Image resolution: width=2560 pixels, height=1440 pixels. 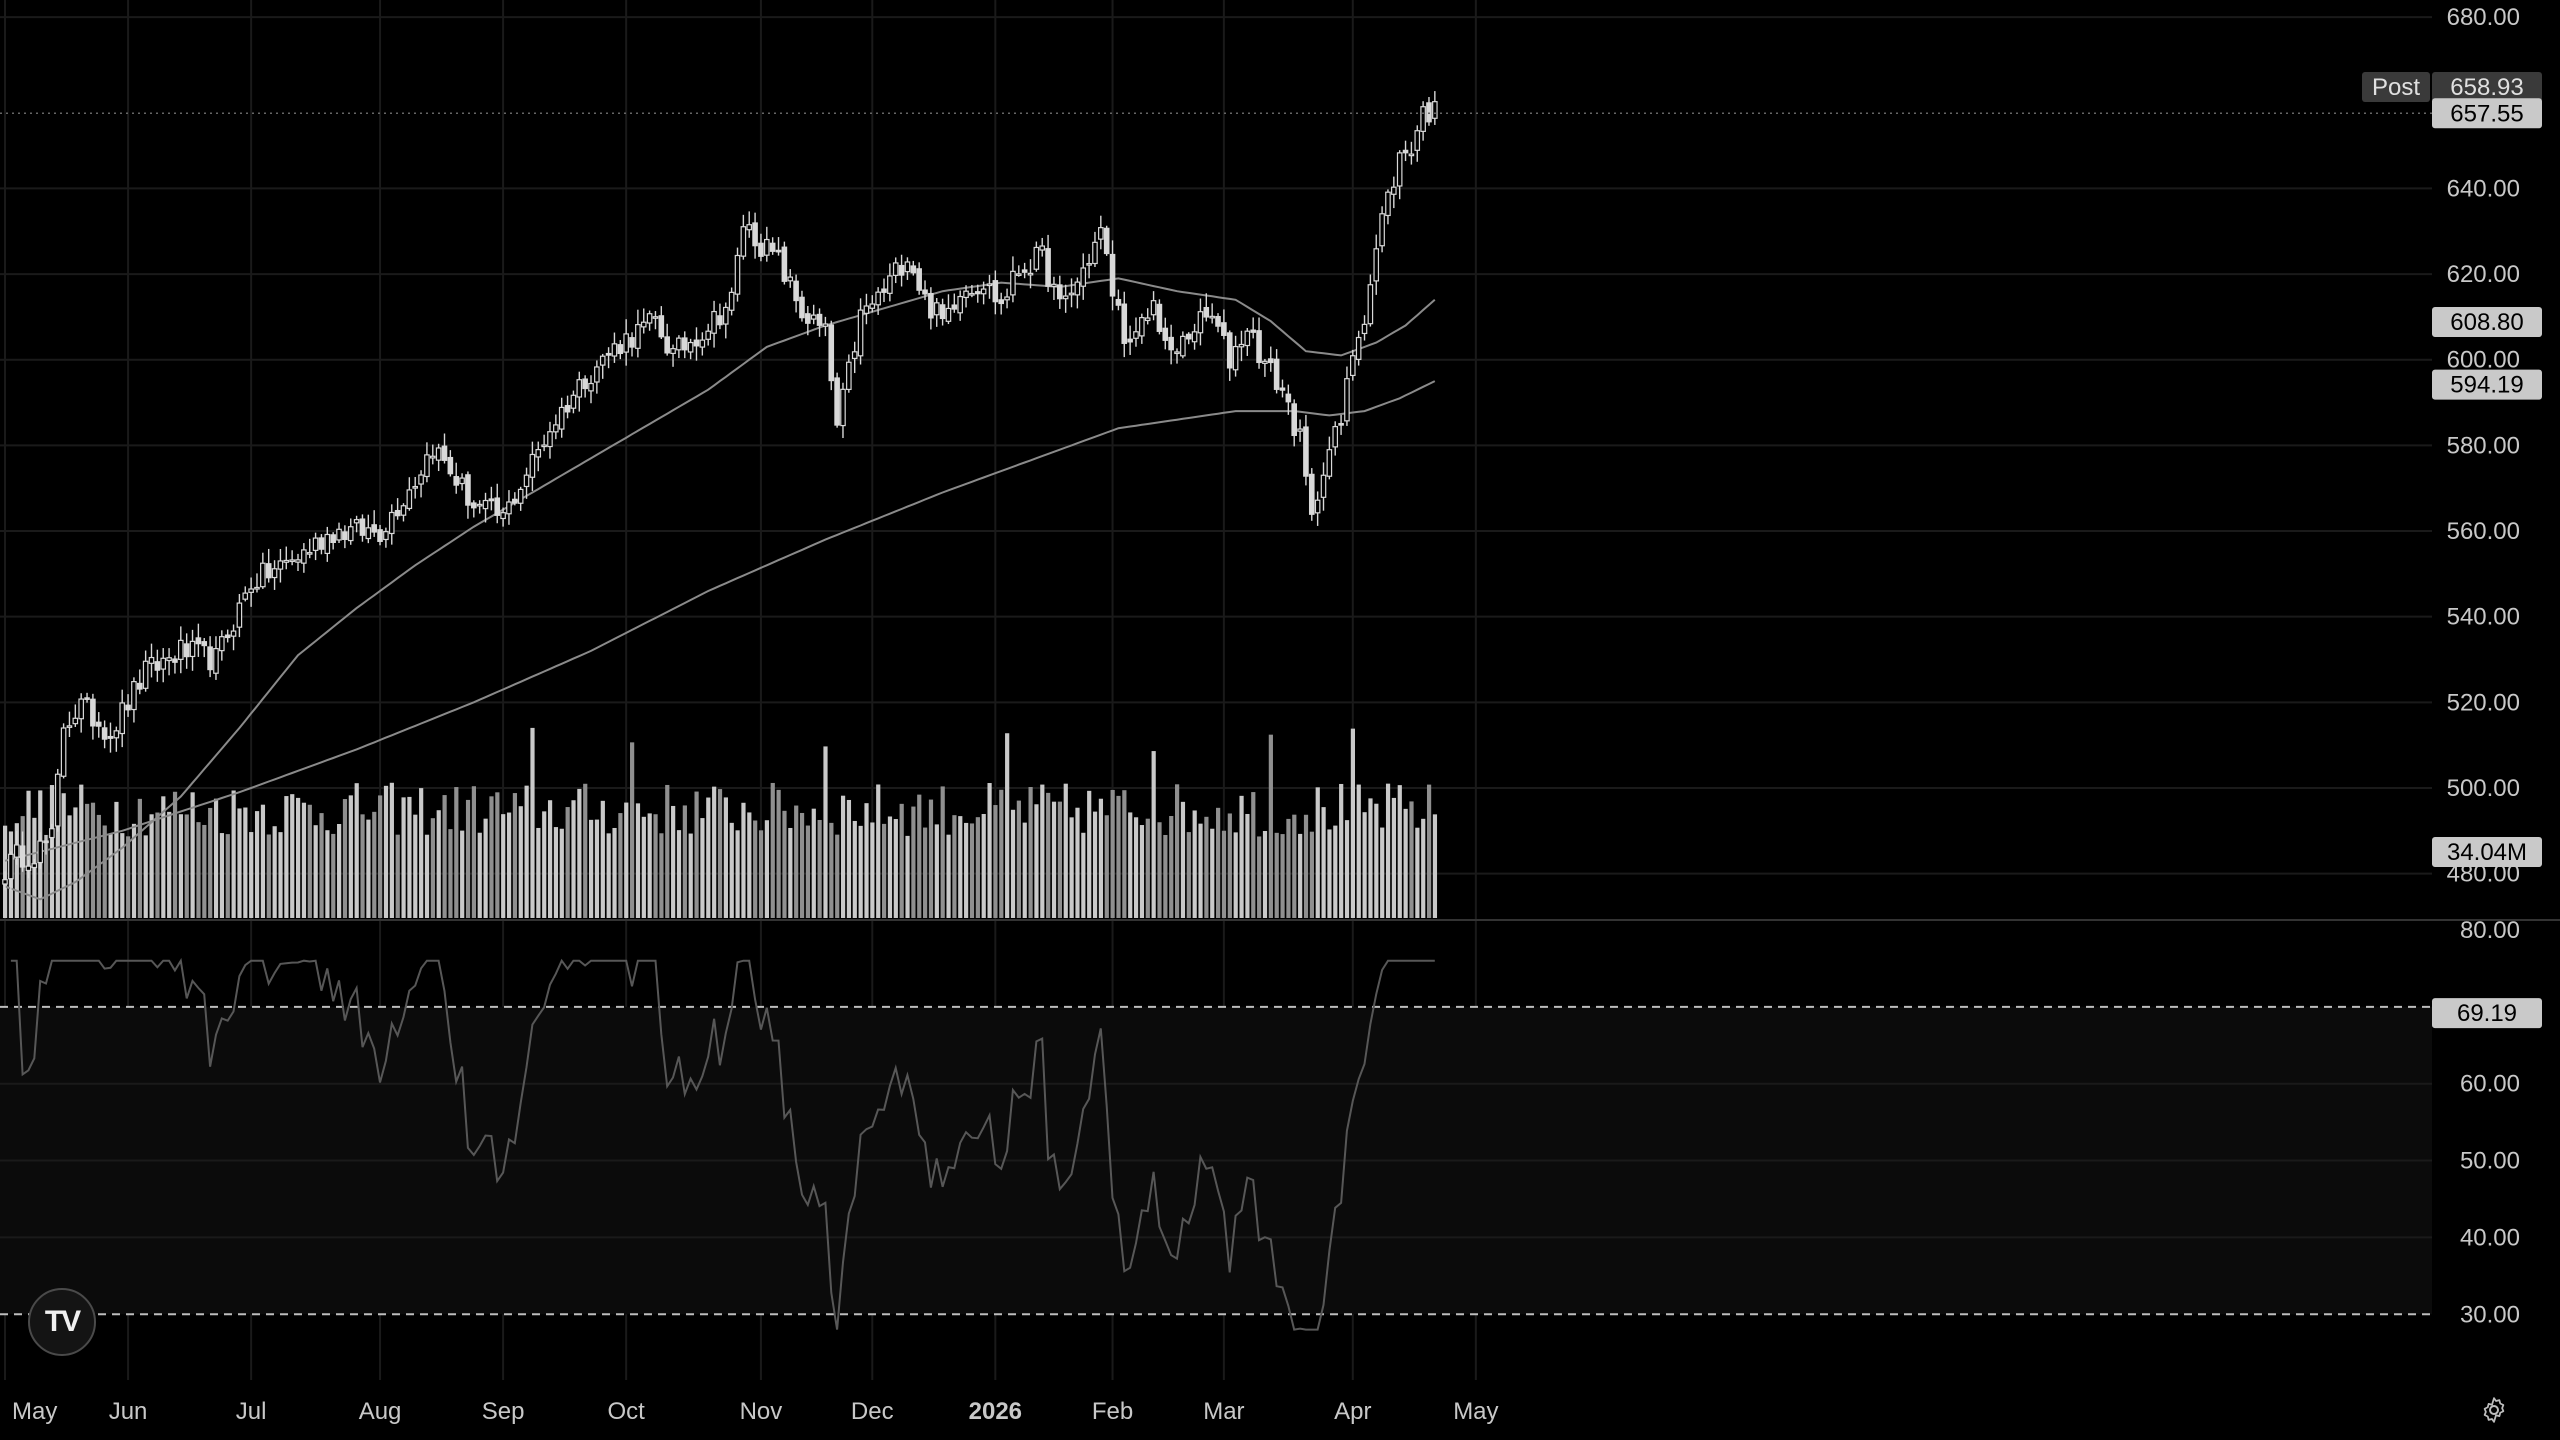 I want to click on time-axis-label: May, so click(x=1475, y=1411).